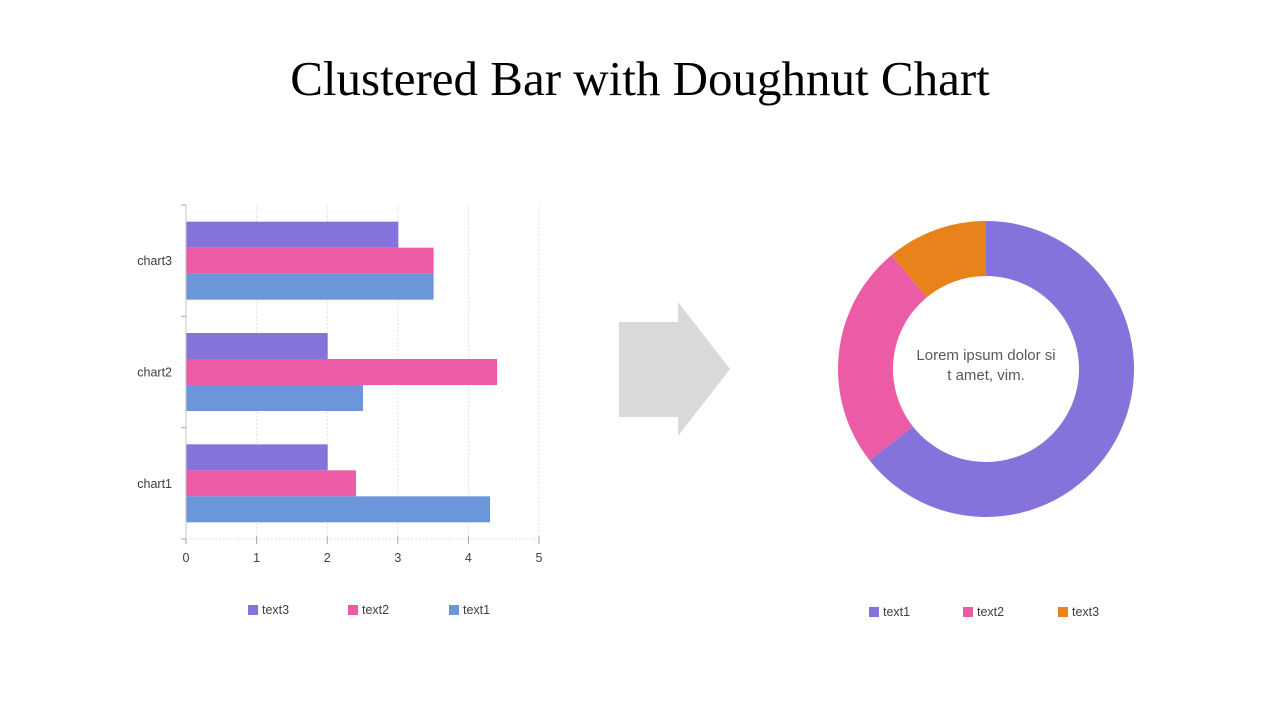 The image size is (1280, 720). I want to click on bar-legend-swatch-text3, so click(253, 610).